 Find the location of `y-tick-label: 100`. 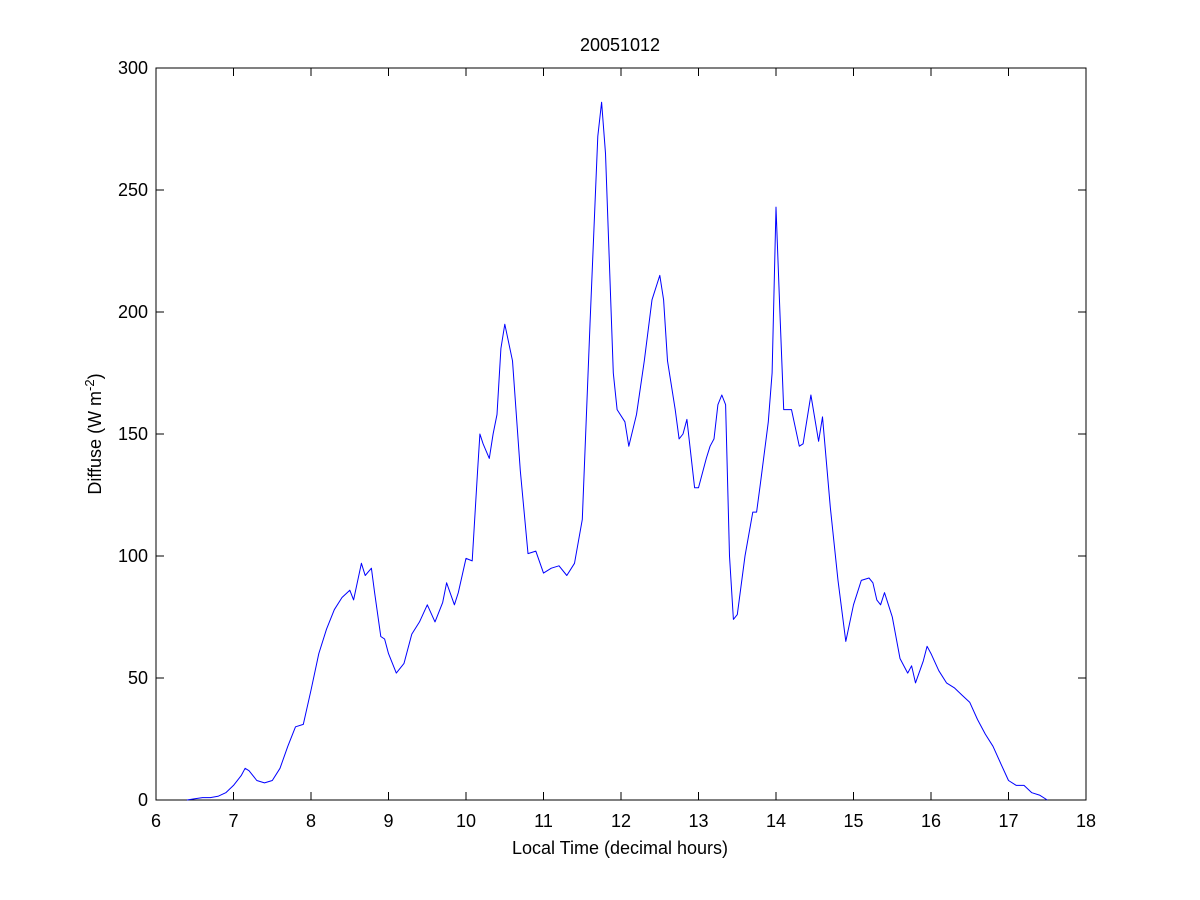

y-tick-label: 100 is located at coordinates (133, 556).